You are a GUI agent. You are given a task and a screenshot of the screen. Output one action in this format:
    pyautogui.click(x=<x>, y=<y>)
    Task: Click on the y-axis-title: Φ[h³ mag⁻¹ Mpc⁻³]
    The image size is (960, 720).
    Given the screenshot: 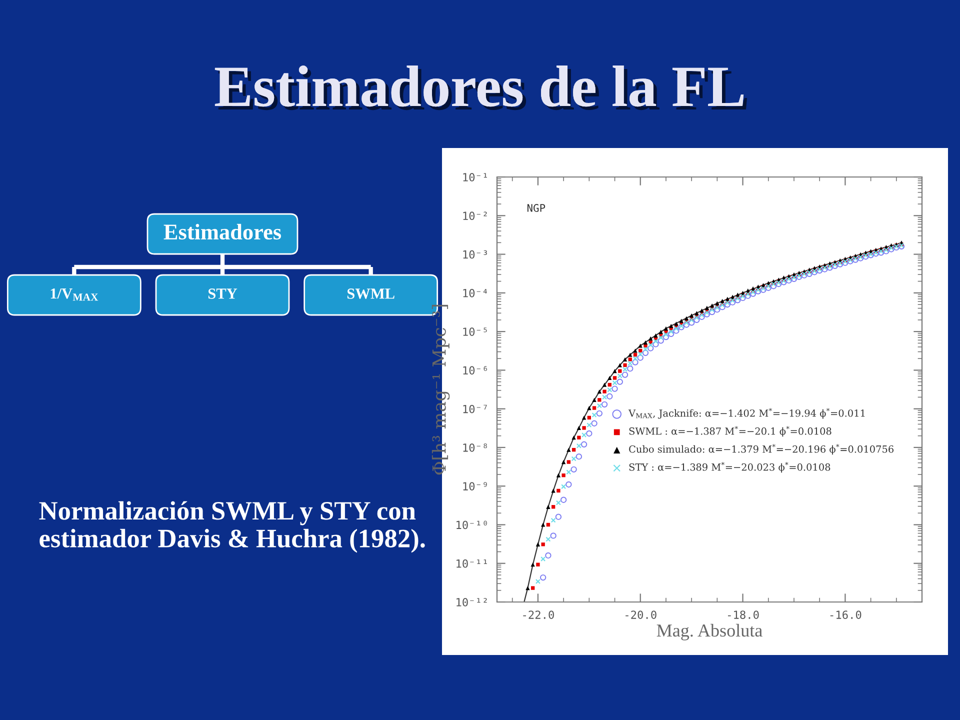 What is the action you would take?
    pyautogui.click(x=441, y=389)
    